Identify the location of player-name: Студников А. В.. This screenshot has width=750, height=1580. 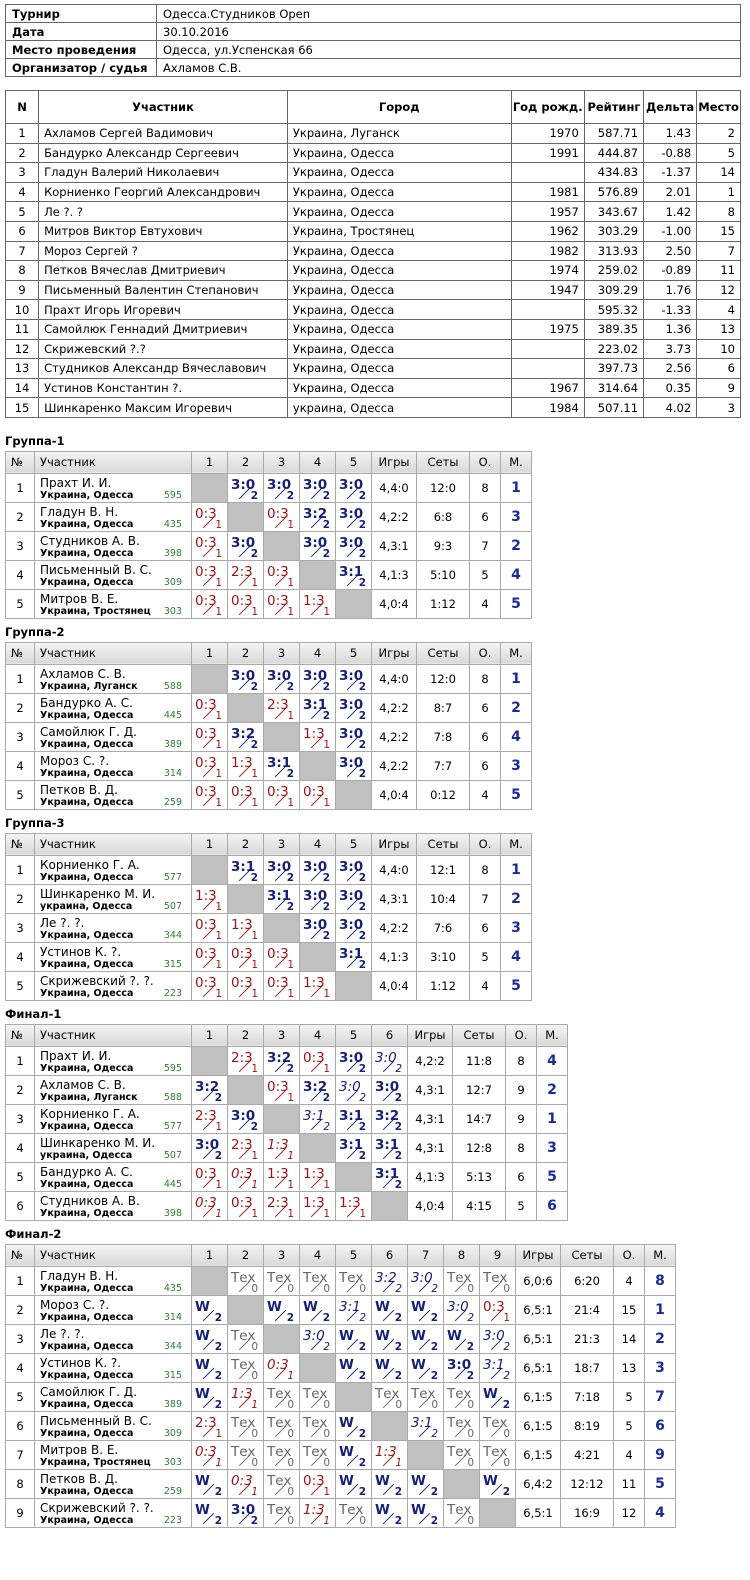
(90, 540).